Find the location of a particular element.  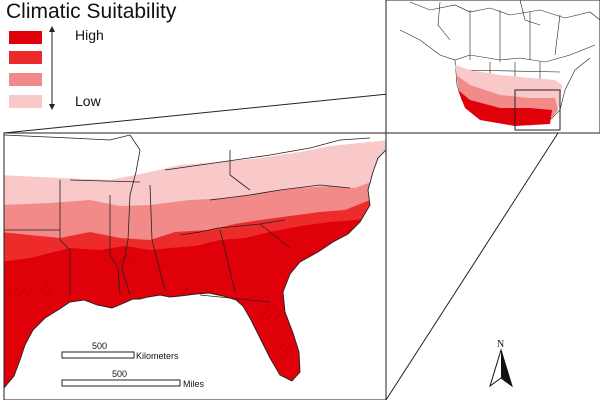

inset-zone-high is located at coordinates (505, 108).